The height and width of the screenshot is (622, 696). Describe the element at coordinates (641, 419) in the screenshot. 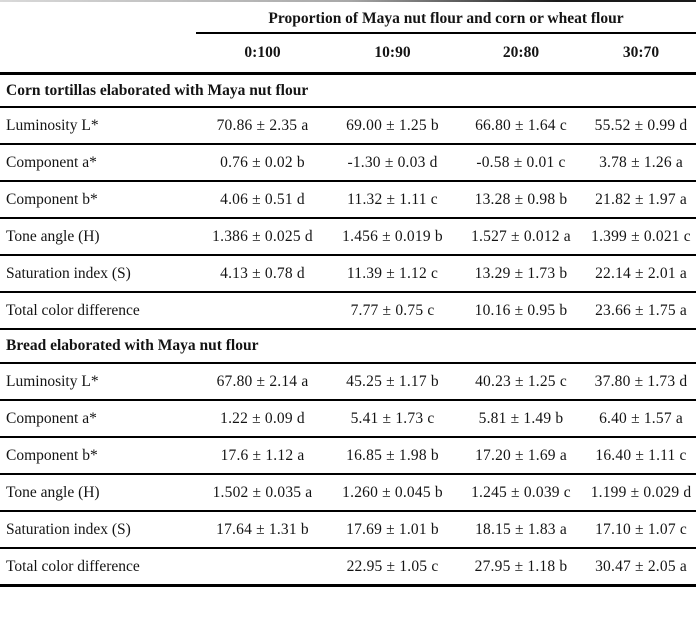

I see `data-cell: 6.40 ± 1.57 a` at that location.